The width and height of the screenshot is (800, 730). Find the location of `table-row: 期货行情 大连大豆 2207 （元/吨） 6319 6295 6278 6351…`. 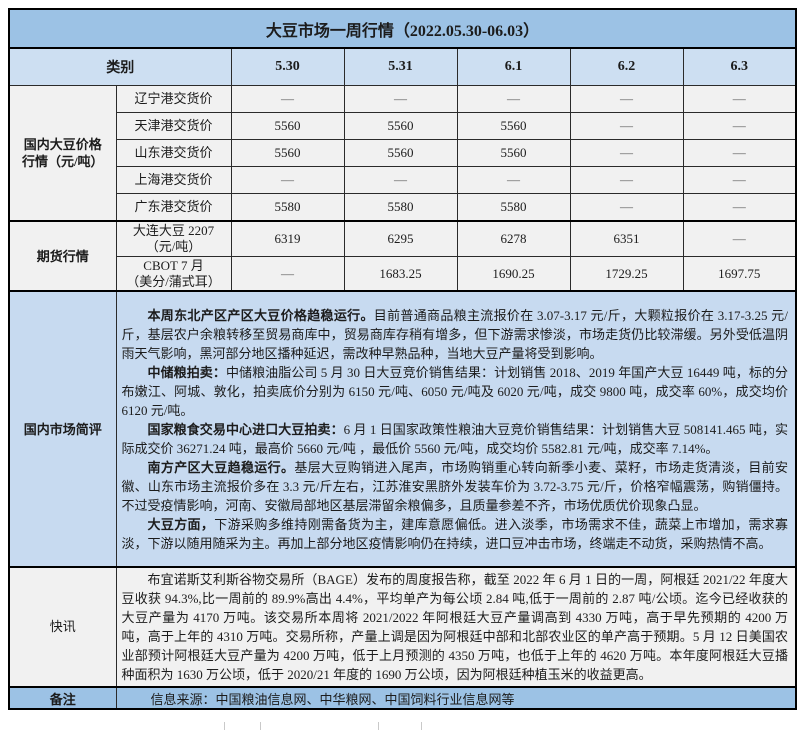

table-row: 期货行情 大连大豆 2207 （元/吨） 6319 6295 6278 6351… is located at coordinates (402, 256).